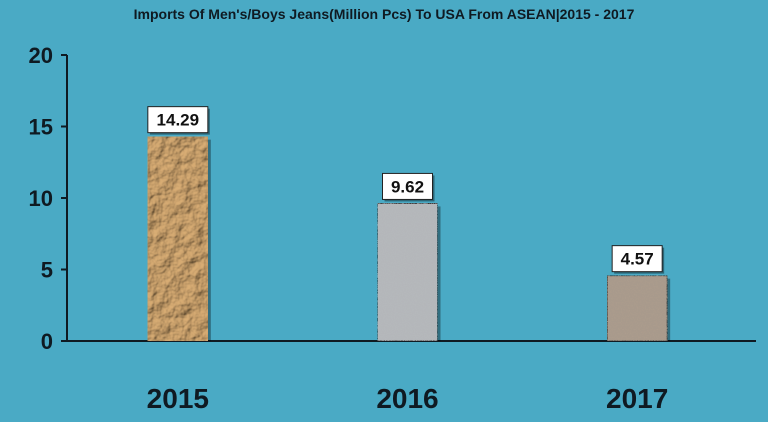 The width and height of the screenshot is (768, 422). Describe the element at coordinates (178, 398) in the screenshot. I see `x-tick-label: 2015` at that location.